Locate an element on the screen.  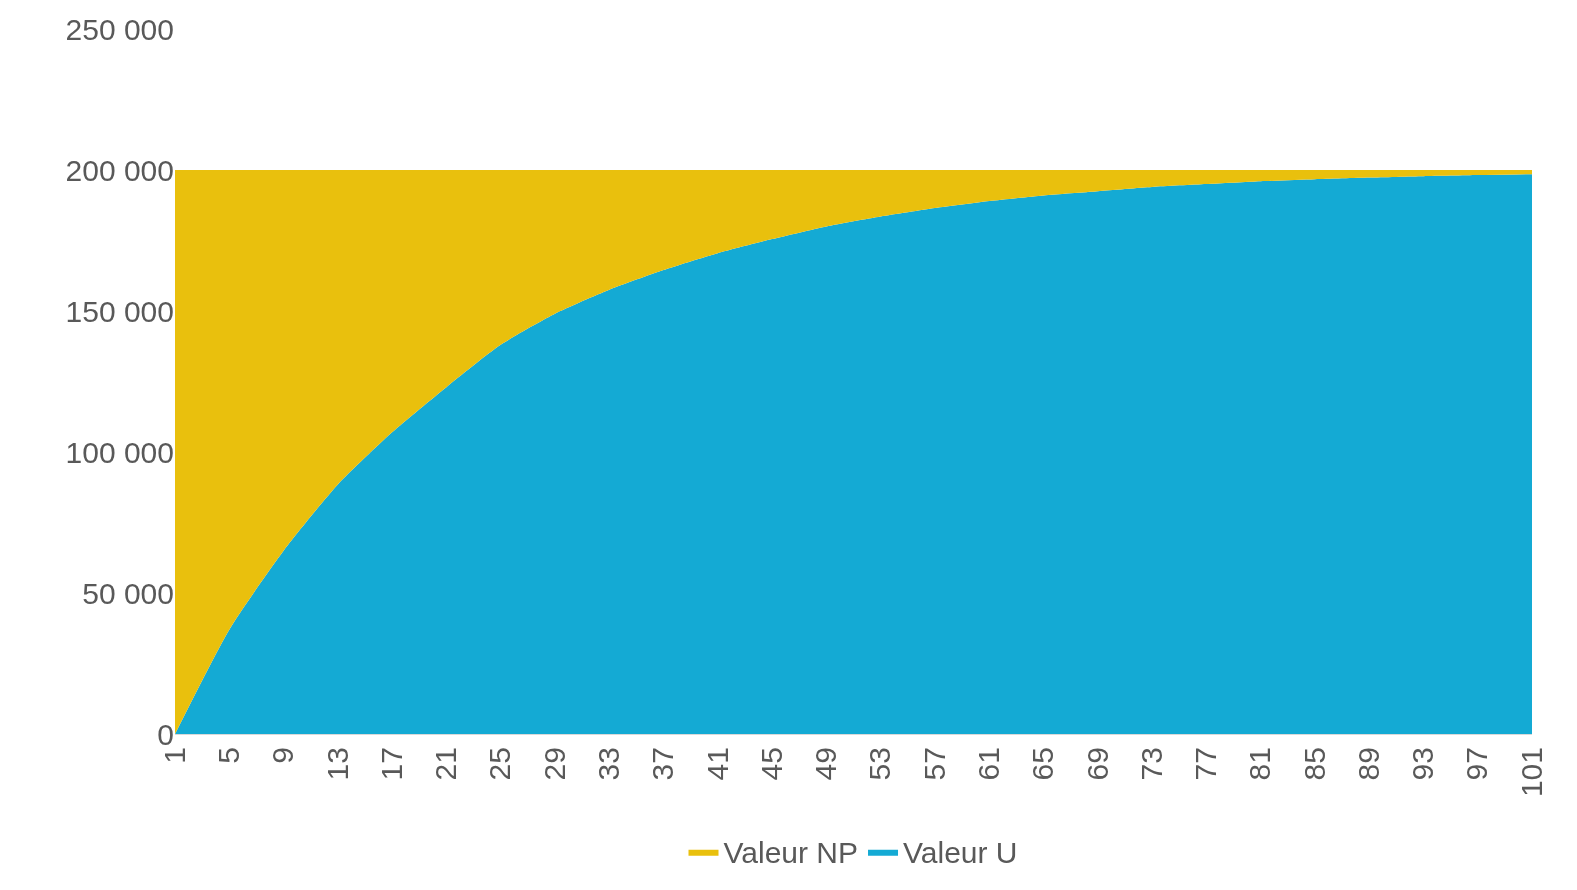
x-tick-label: 85 is located at coordinates (1314, 764).